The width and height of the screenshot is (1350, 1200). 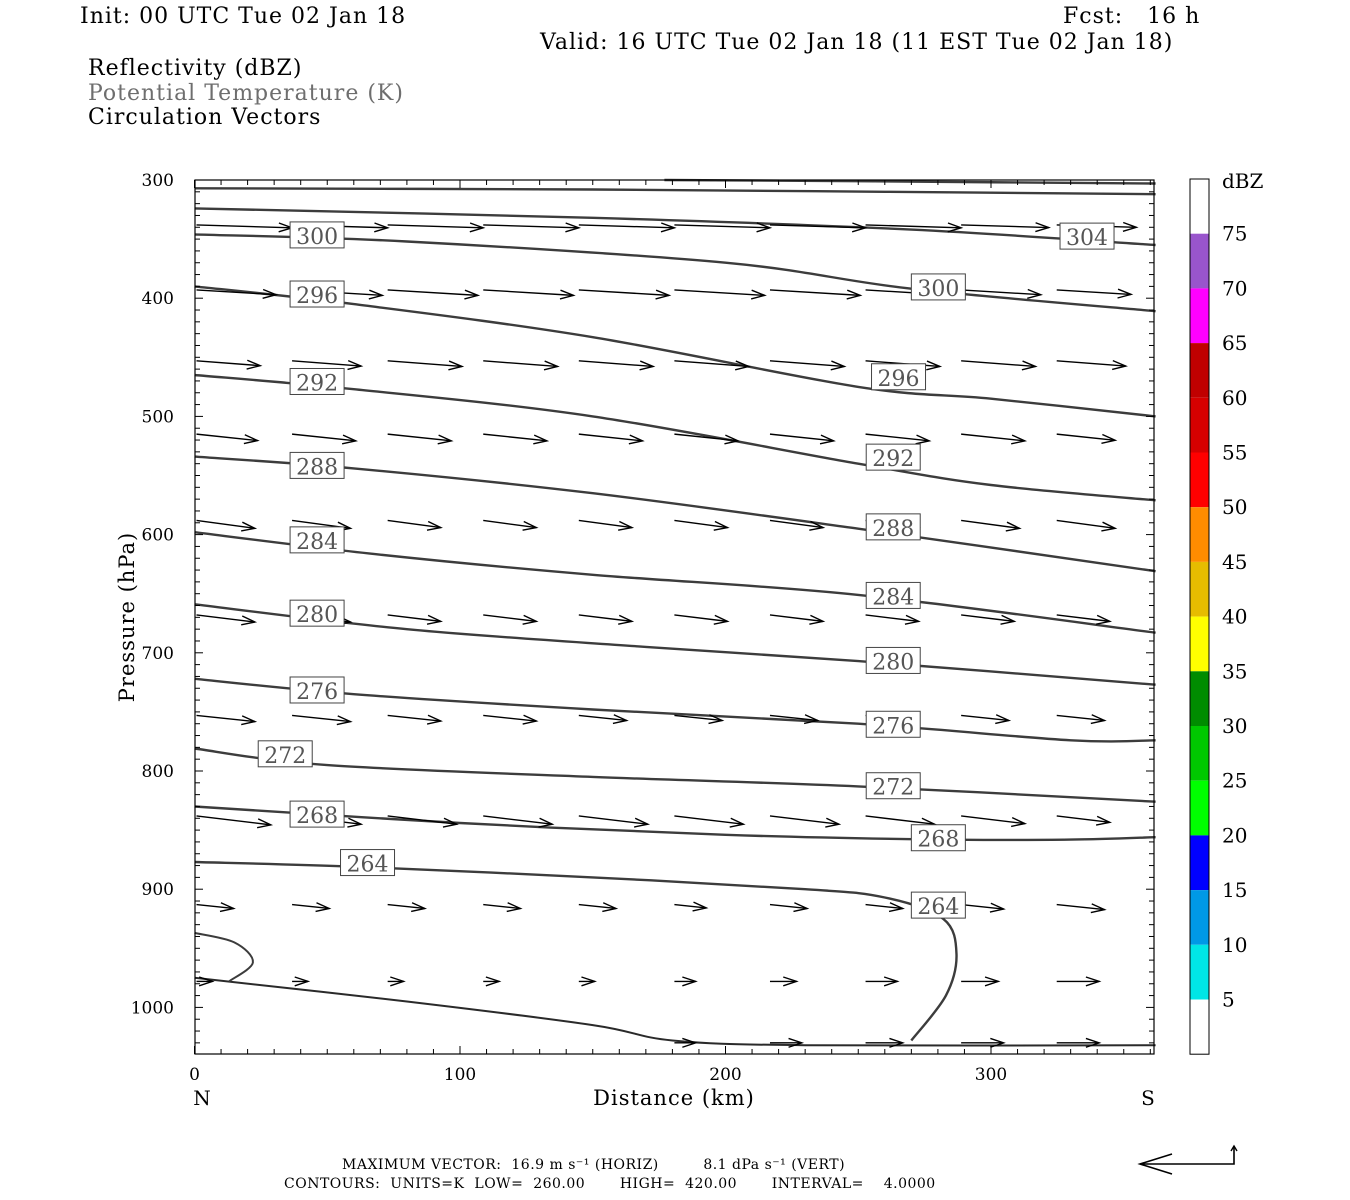 What do you see at coordinates (158, 181) in the screenshot?
I see `y-tick-label: 300` at bounding box center [158, 181].